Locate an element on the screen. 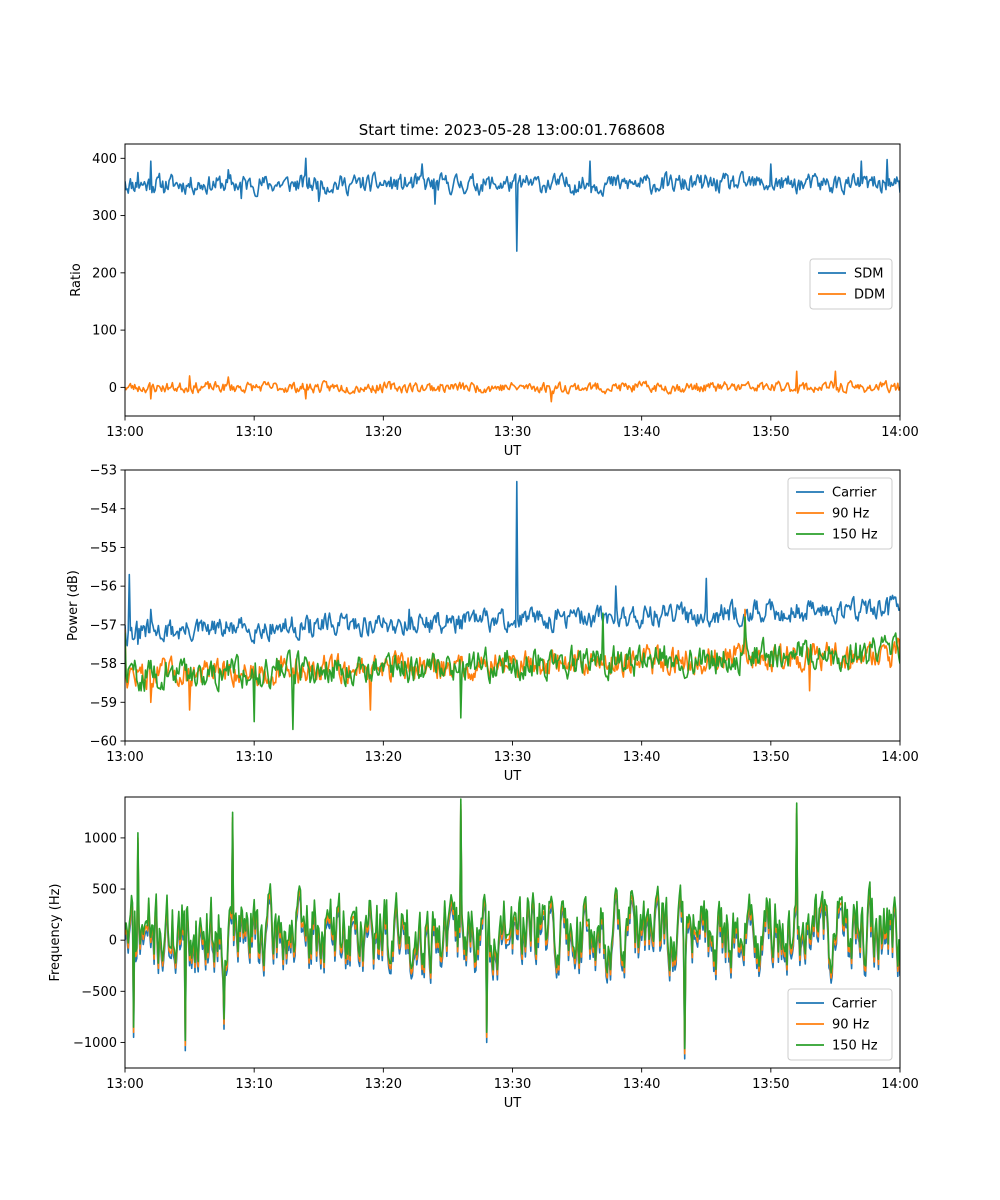  y-tick-label: −60 is located at coordinates (103, 742).